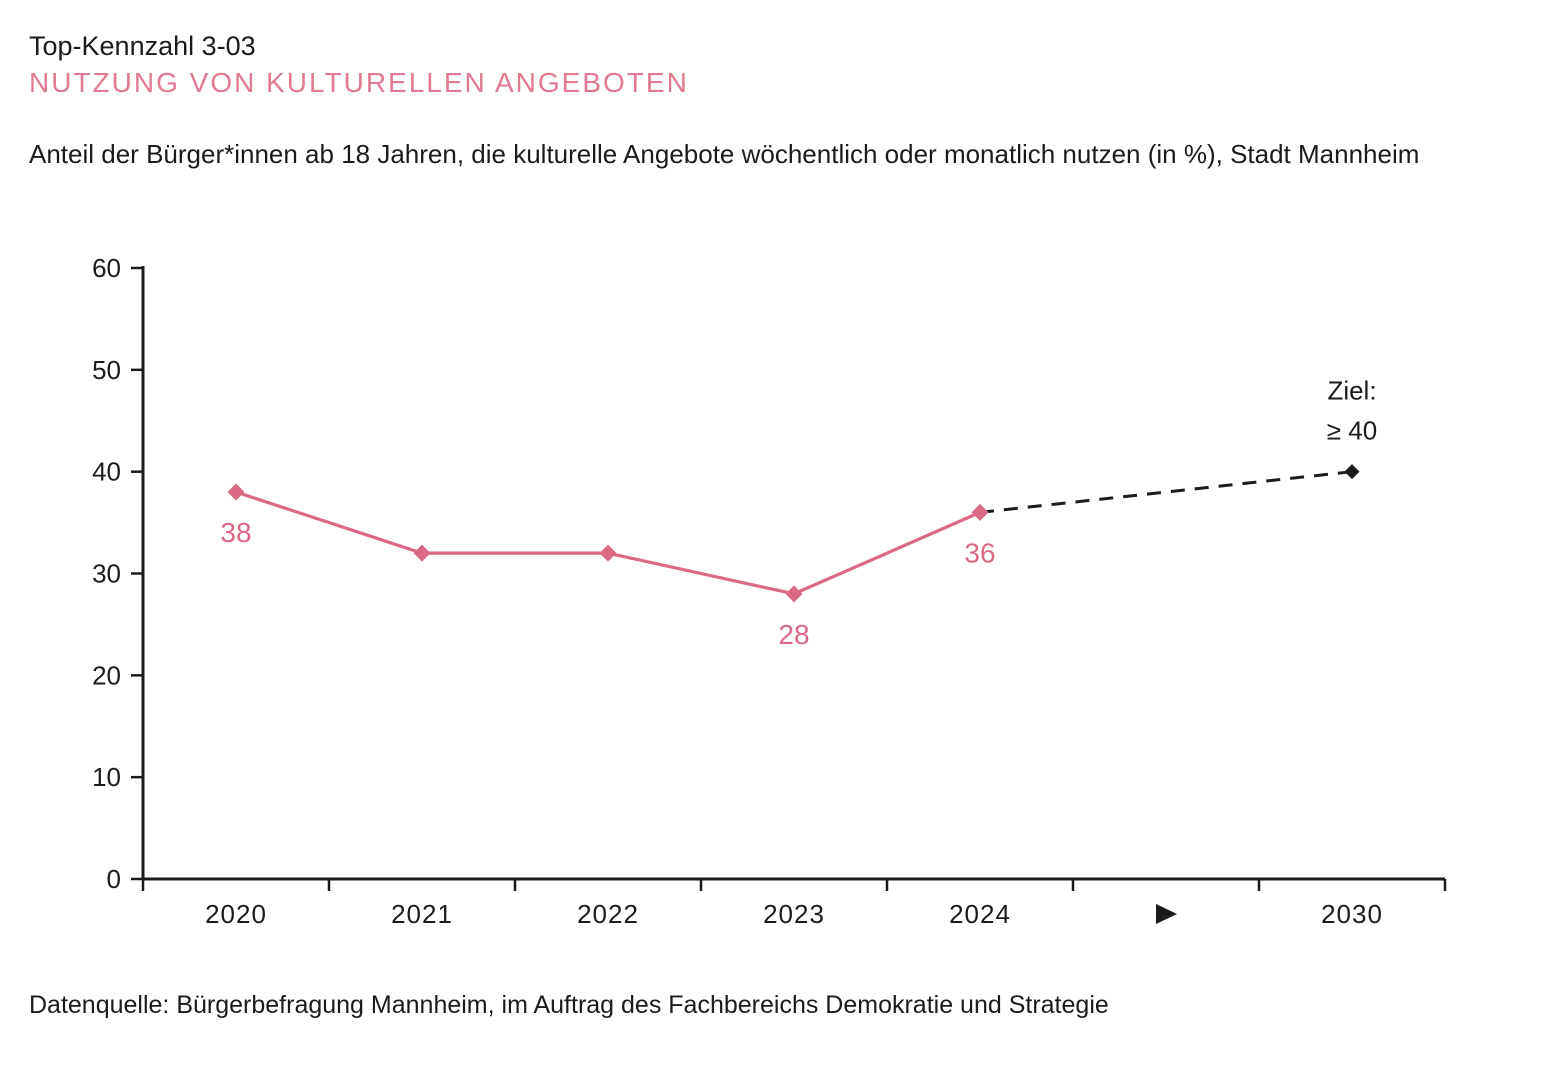 This screenshot has height=1080, width=1543. I want to click on y-tick-label: 40, so click(106, 472).